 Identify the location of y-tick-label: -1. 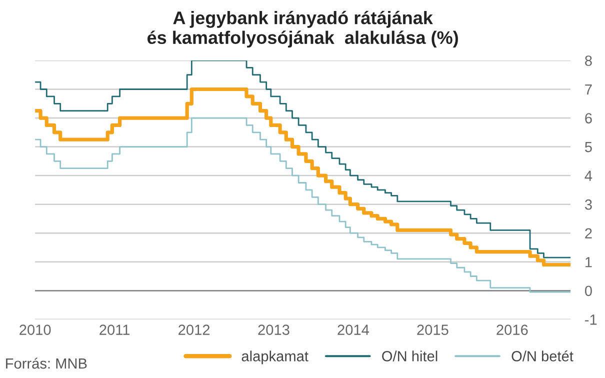
(591, 319).